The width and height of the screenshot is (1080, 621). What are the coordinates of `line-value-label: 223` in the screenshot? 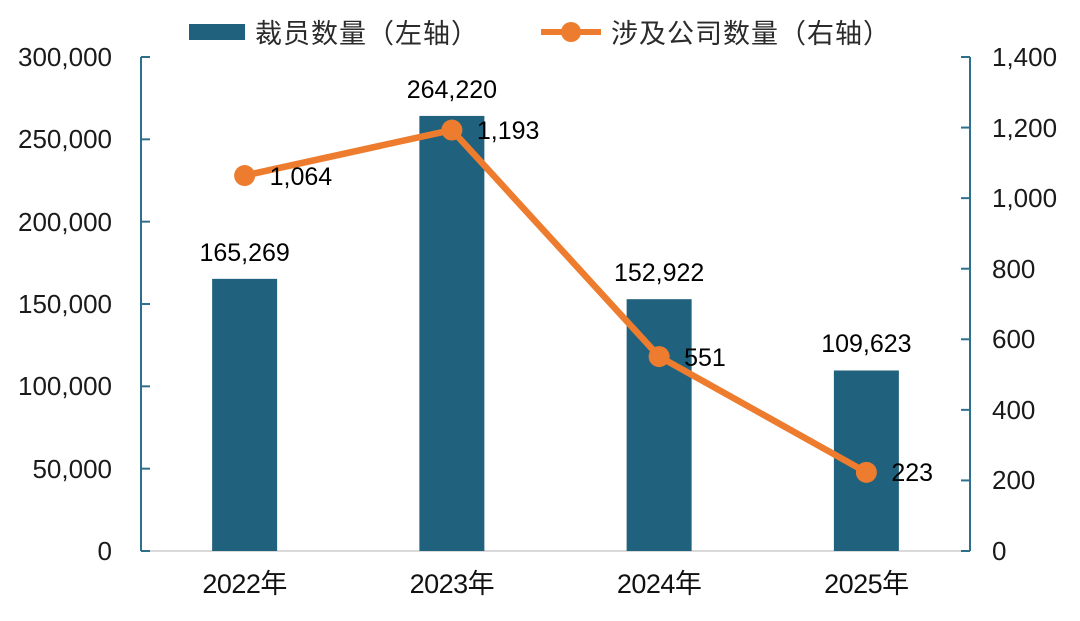 It's located at (912, 473).